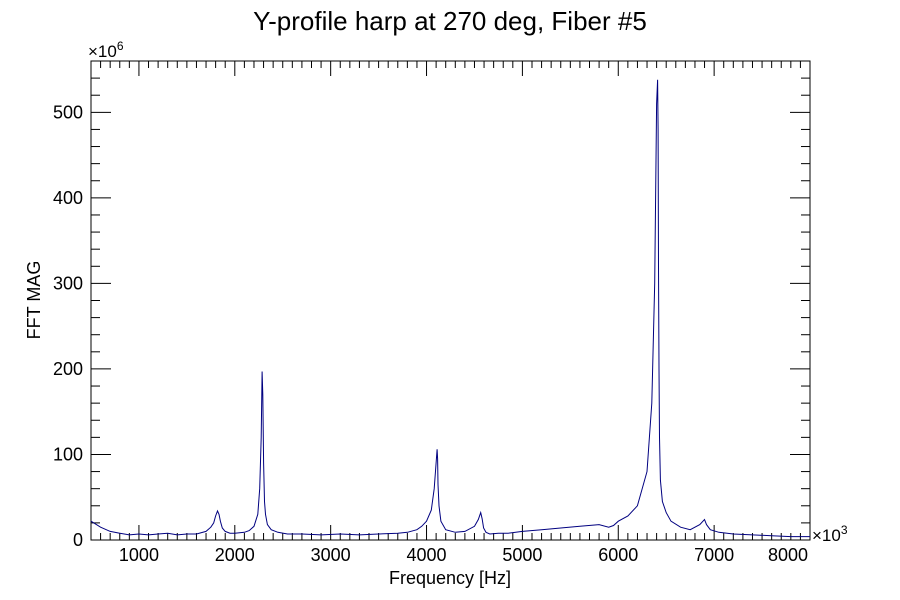 This screenshot has width=900, height=600. What do you see at coordinates (450, 21) in the screenshot?
I see `chart-title: Y-profile harp at 270 deg, Fiber #5` at bounding box center [450, 21].